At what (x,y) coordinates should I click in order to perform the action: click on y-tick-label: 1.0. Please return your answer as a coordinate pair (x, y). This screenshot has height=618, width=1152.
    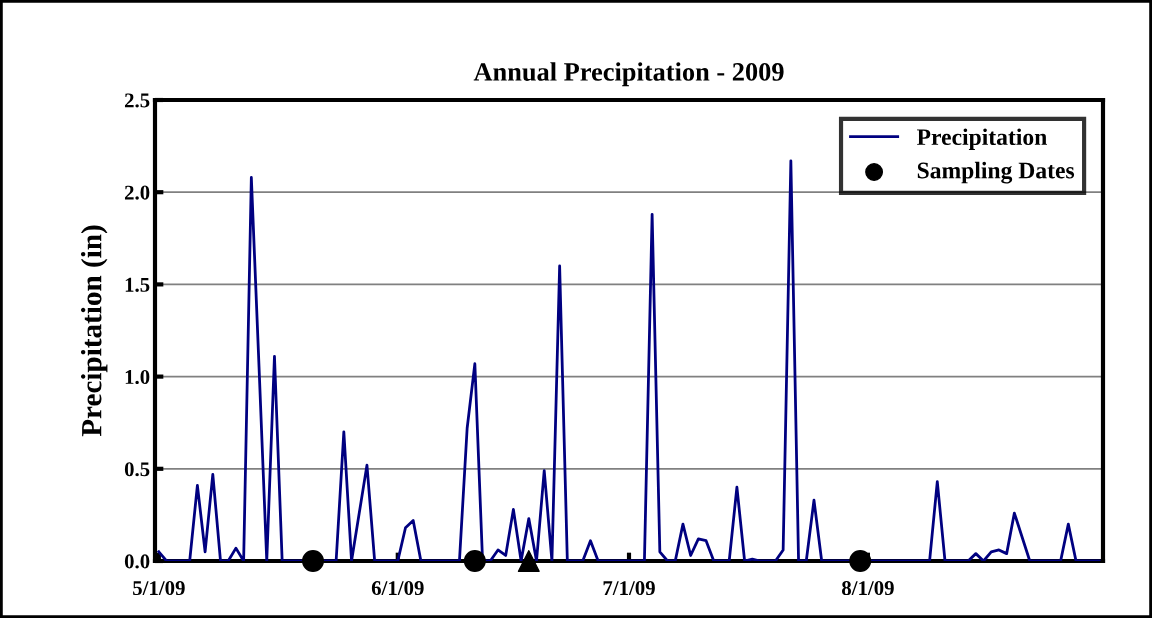
    Looking at the image, I should click on (137, 377).